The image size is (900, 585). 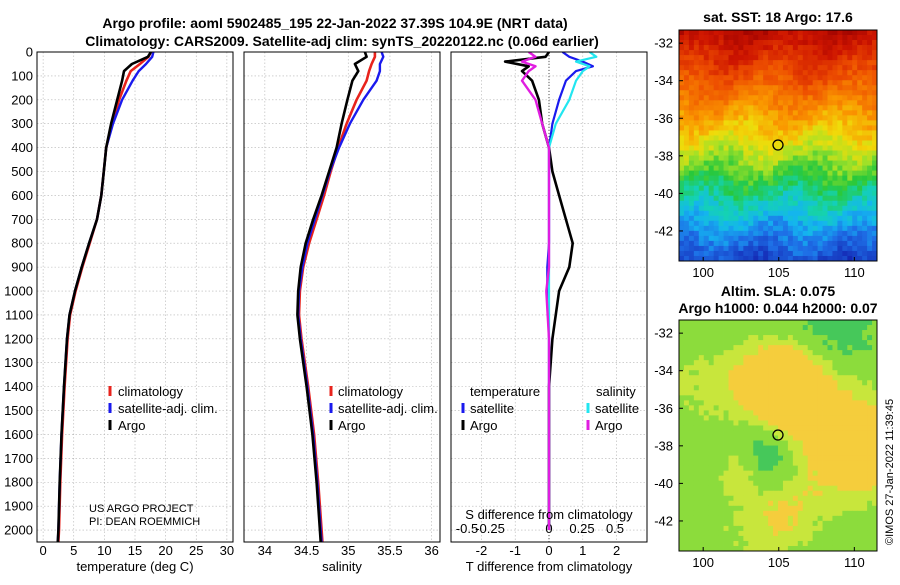 What do you see at coordinates (22, 99) in the screenshot?
I see `depth-tick-label: 200` at bounding box center [22, 99].